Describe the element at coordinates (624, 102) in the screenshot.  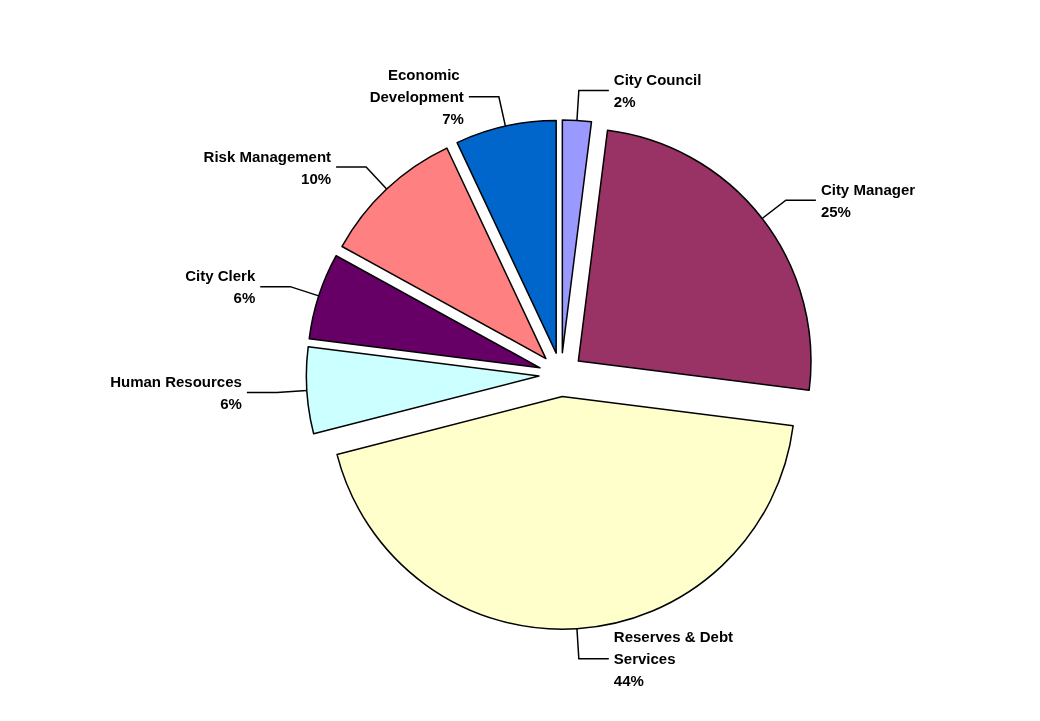
I see `data-label: 2%` at that location.